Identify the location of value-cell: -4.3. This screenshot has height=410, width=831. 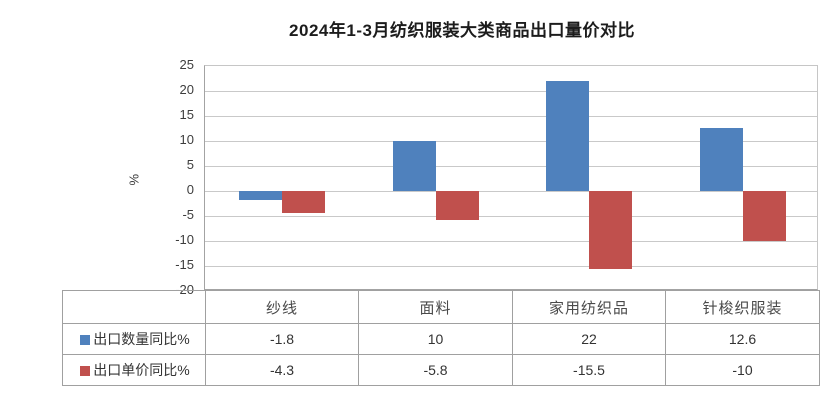
(282, 370).